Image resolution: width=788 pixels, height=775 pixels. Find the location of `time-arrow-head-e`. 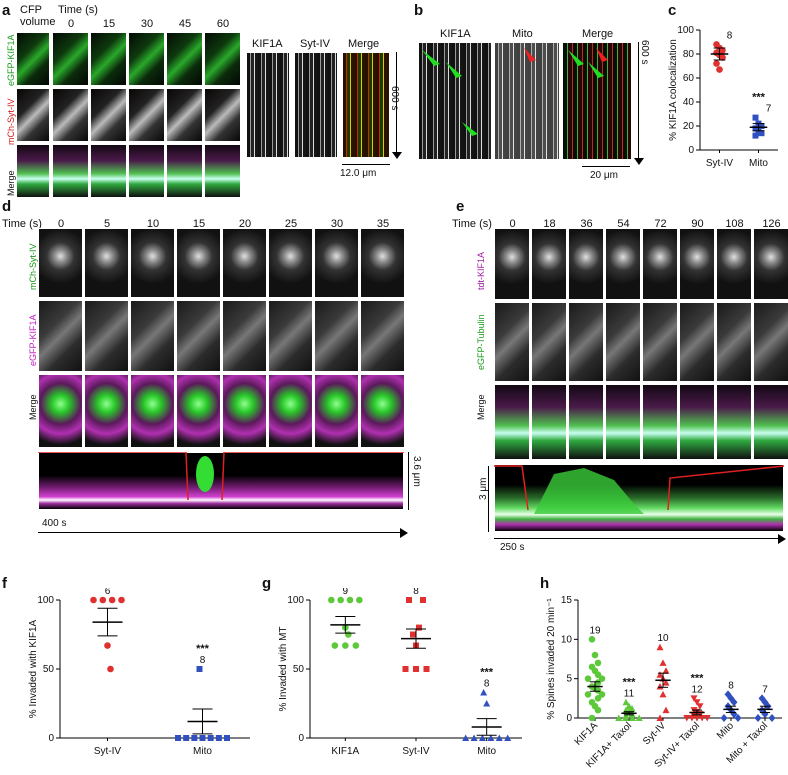

time-arrow-head-e is located at coordinates (782, 539).